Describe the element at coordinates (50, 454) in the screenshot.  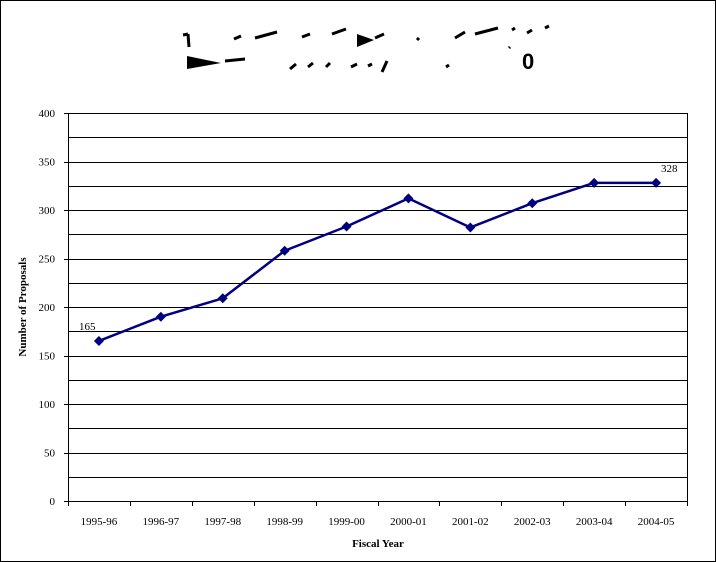
I see `y-tick-label: 50` at that location.